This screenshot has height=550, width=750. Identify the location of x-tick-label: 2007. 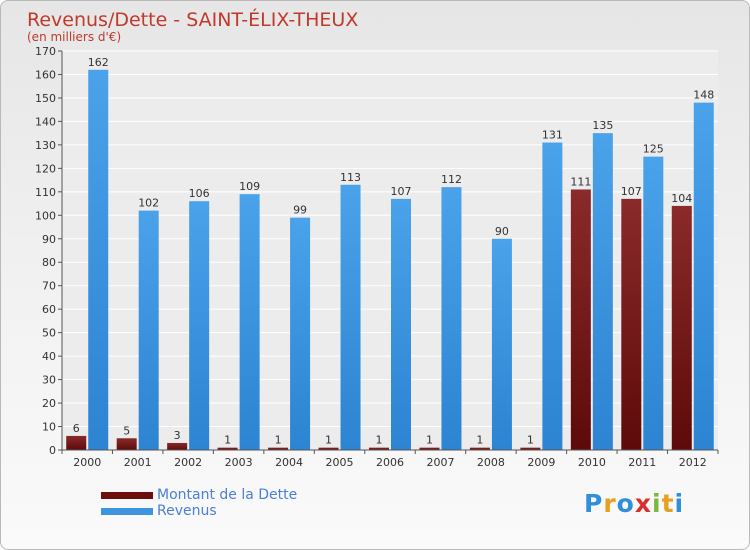
(440, 462).